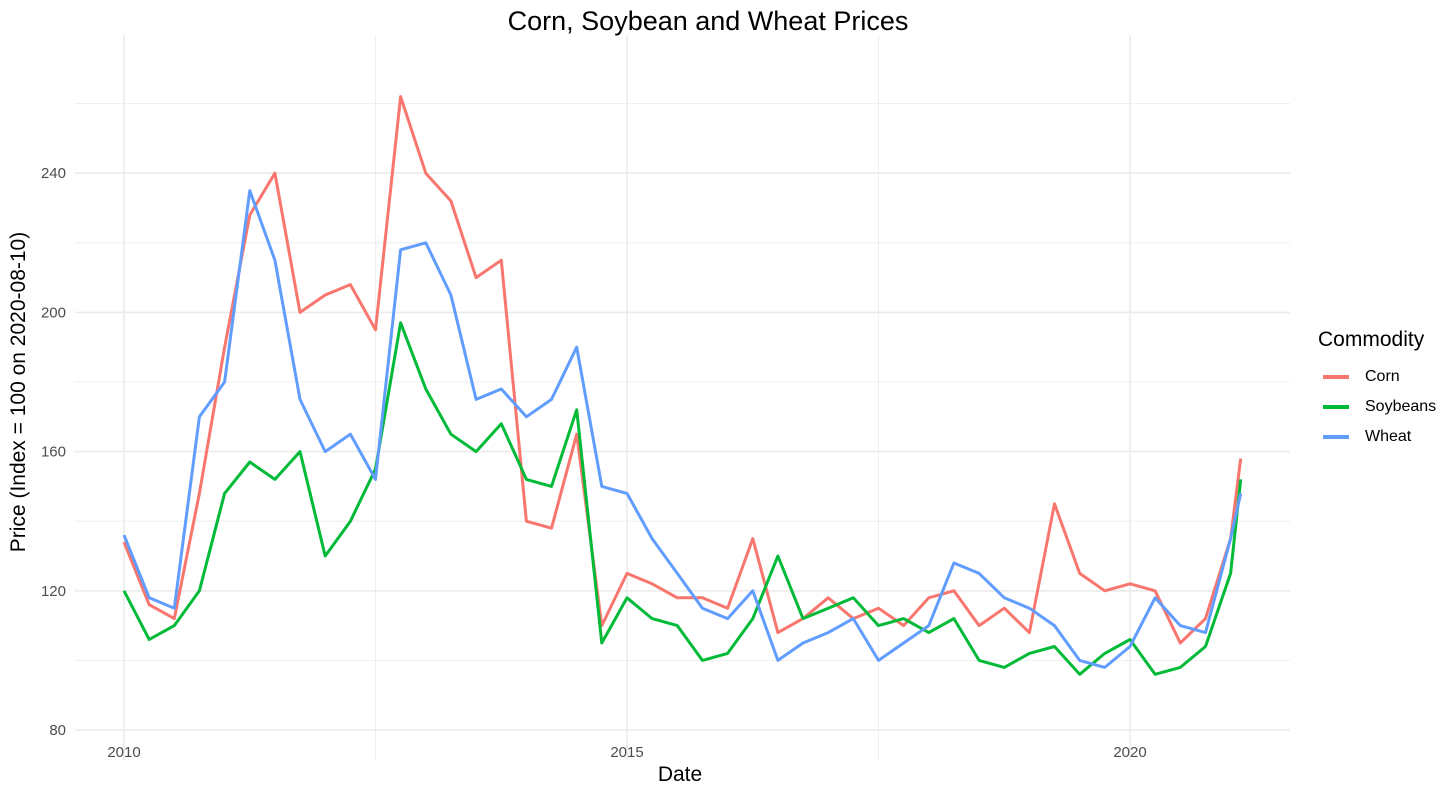 This screenshot has width=1456, height=796. What do you see at coordinates (53, 312) in the screenshot?
I see `y-tick-label: 200` at bounding box center [53, 312].